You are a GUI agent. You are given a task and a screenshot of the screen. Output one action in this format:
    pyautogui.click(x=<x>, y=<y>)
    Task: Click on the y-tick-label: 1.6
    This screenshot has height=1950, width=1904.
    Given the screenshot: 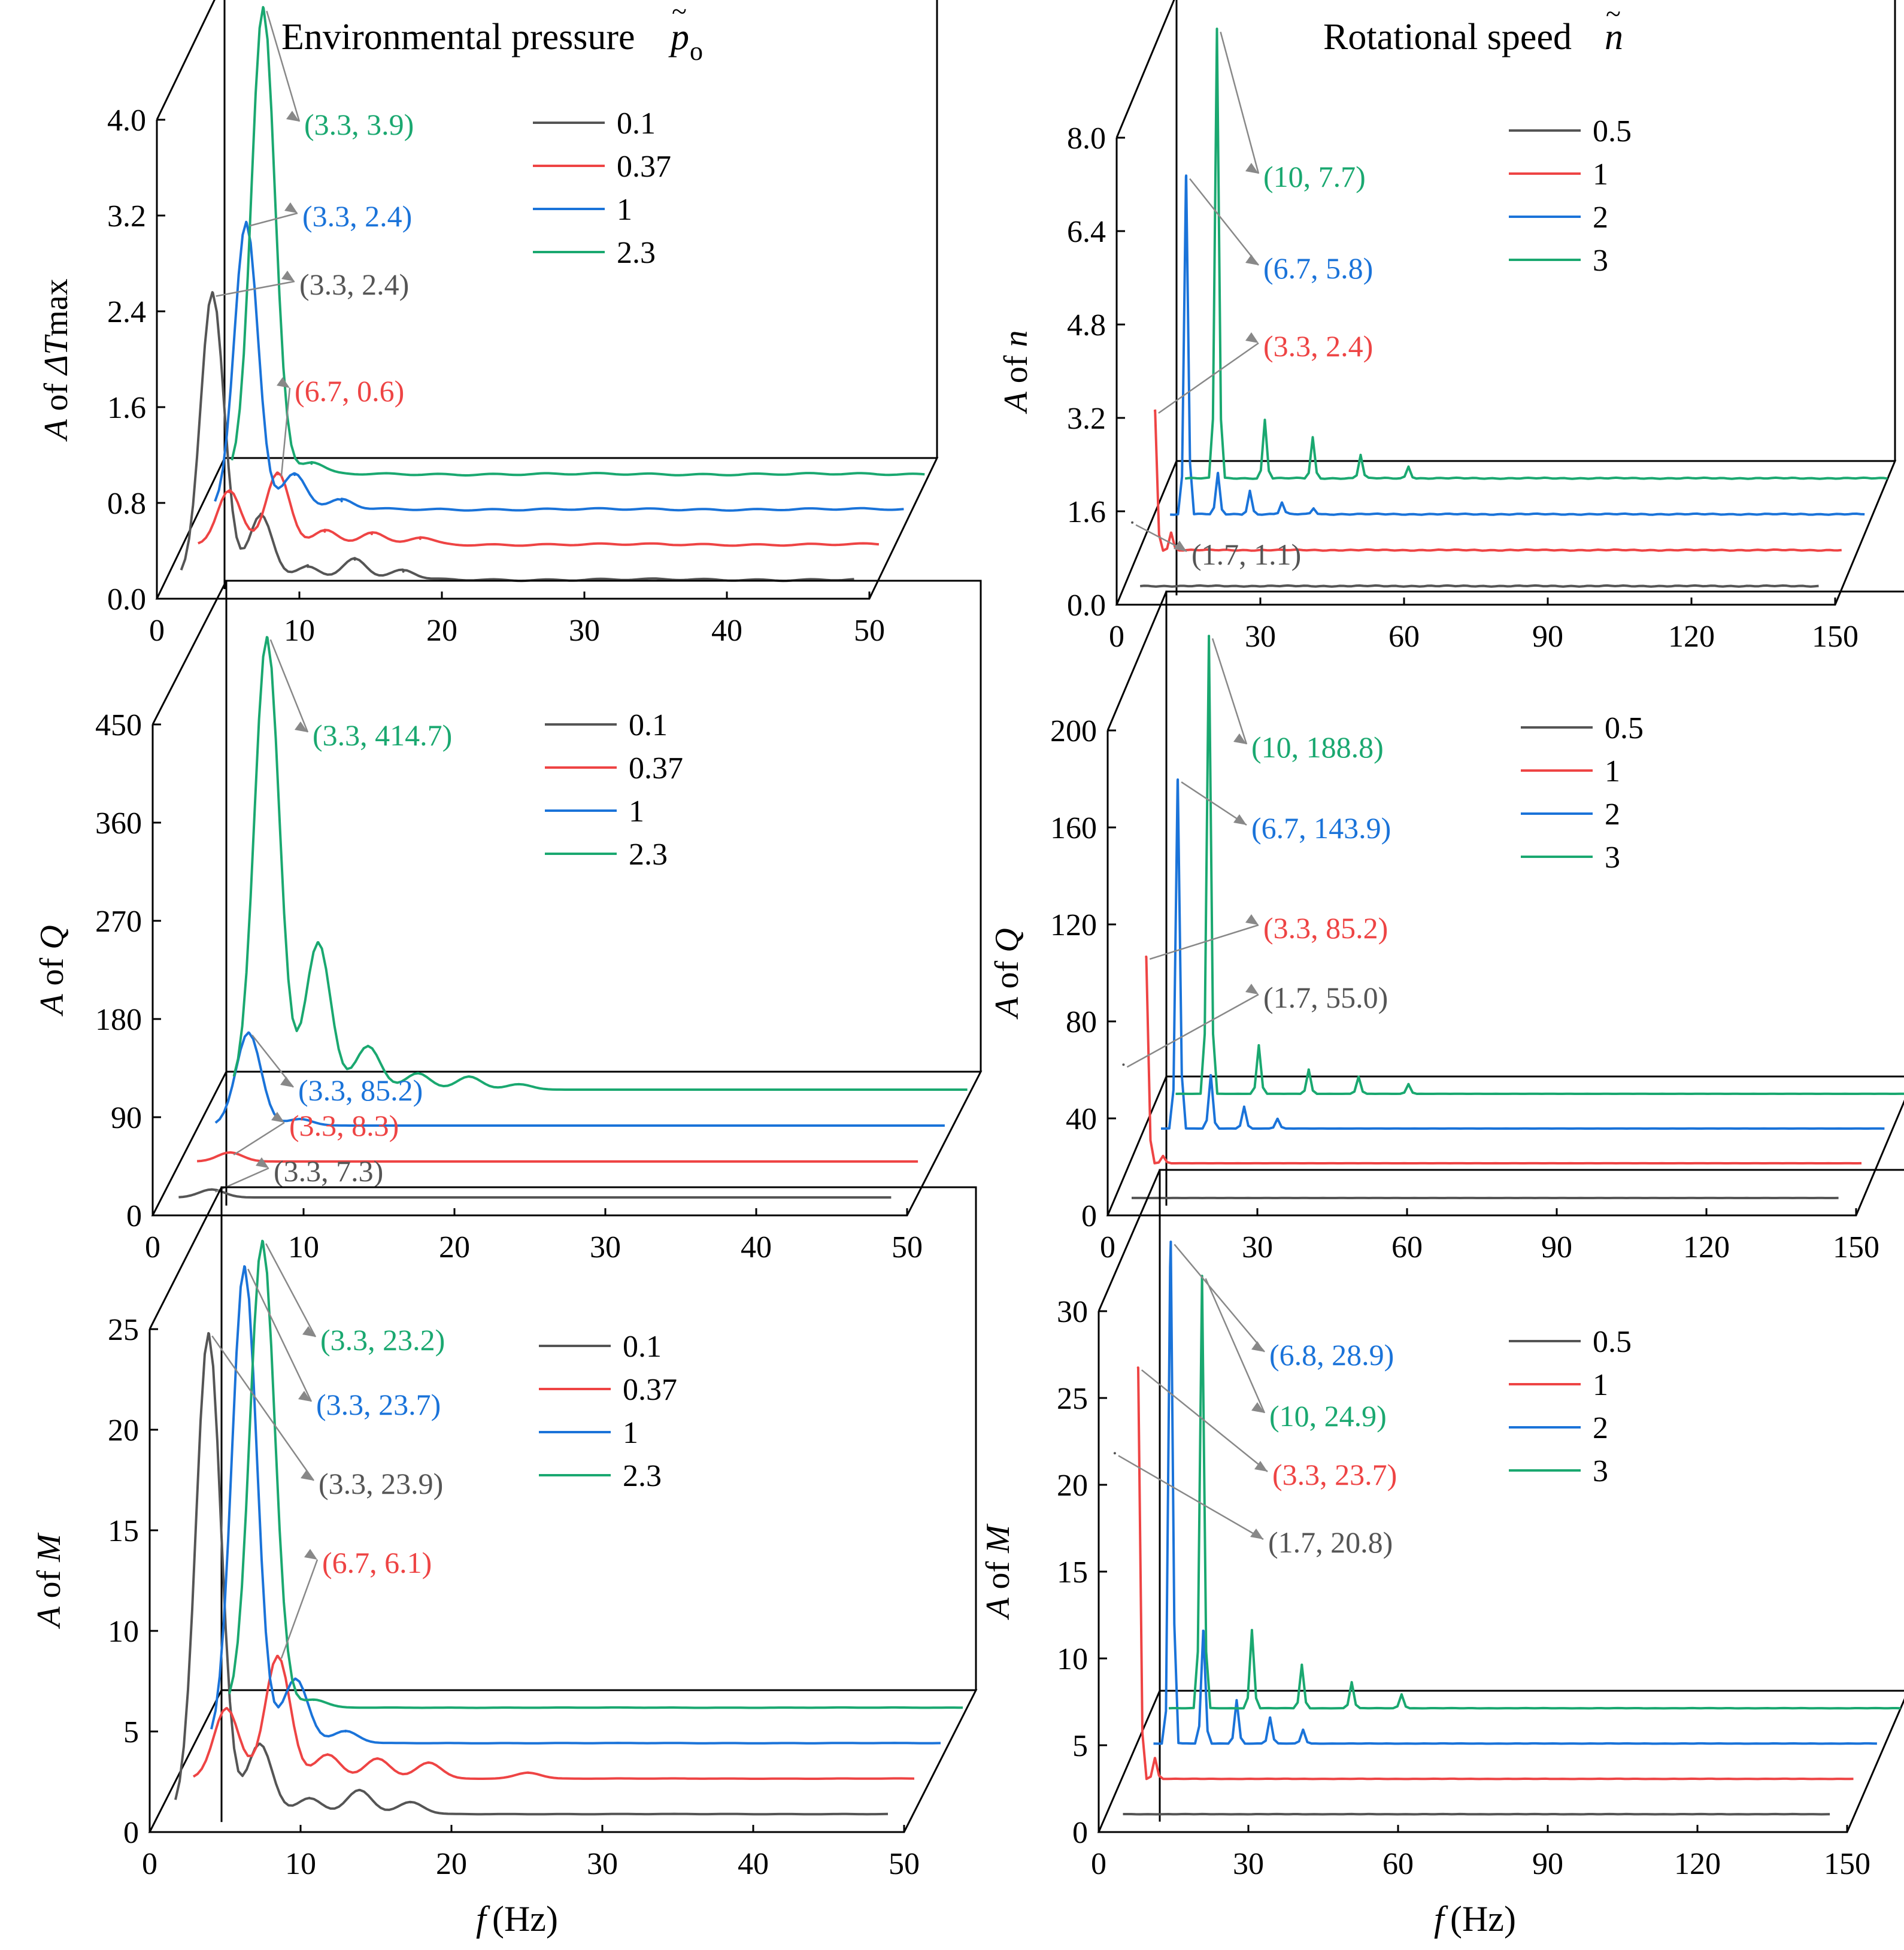 What is the action you would take?
    pyautogui.click(x=127, y=408)
    